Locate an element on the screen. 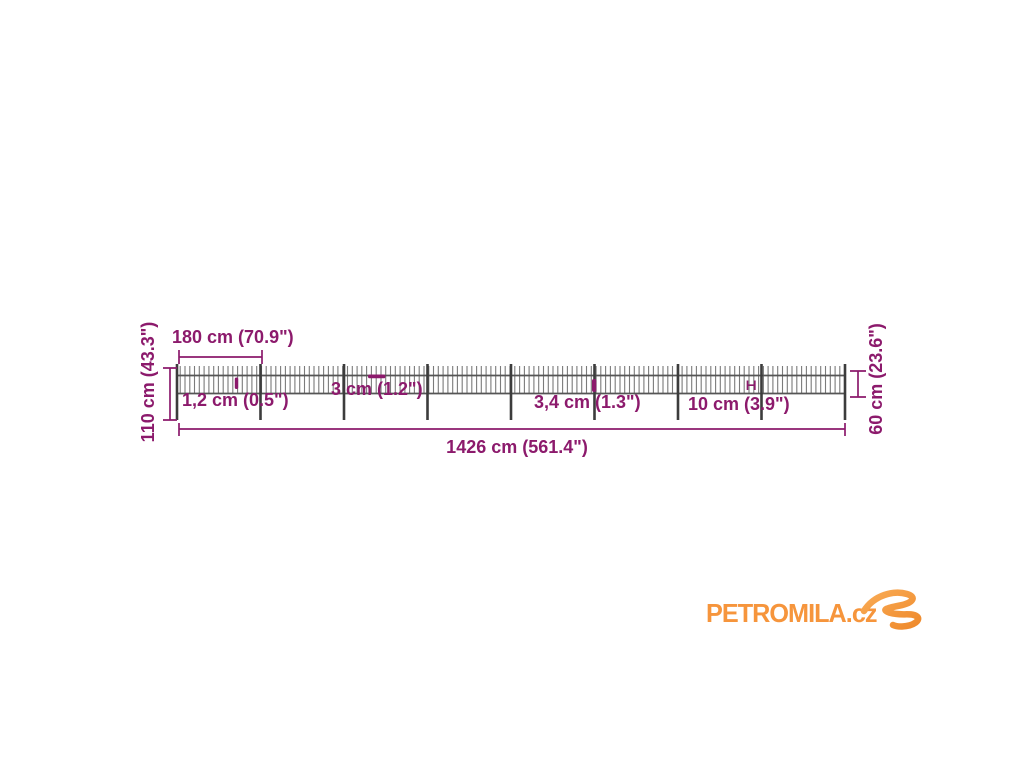 The image size is (1024, 768). post-thickness-indicator is located at coordinates (594, 385).